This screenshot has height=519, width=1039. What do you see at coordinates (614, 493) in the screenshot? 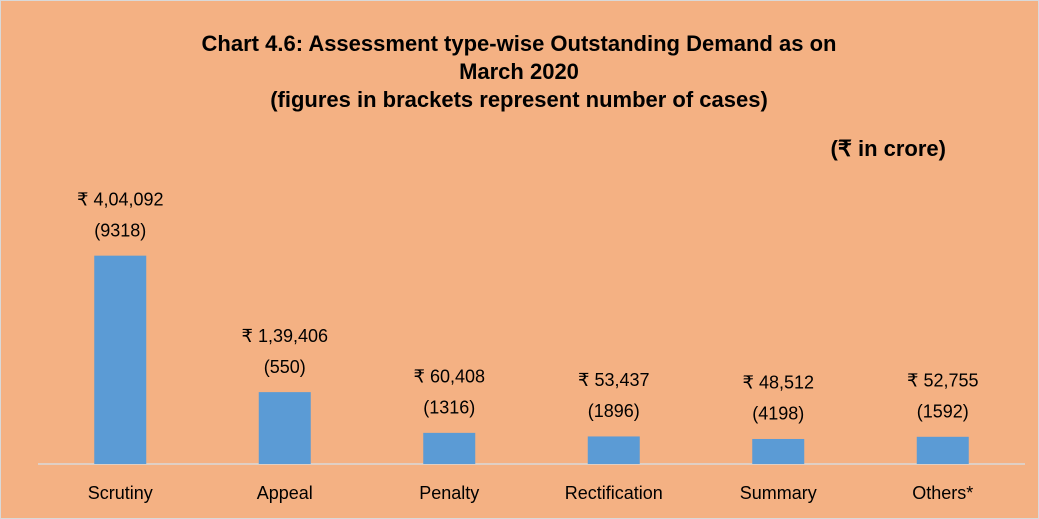
I see `x-tick-label: Rectification` at bounding box center [614, 493].